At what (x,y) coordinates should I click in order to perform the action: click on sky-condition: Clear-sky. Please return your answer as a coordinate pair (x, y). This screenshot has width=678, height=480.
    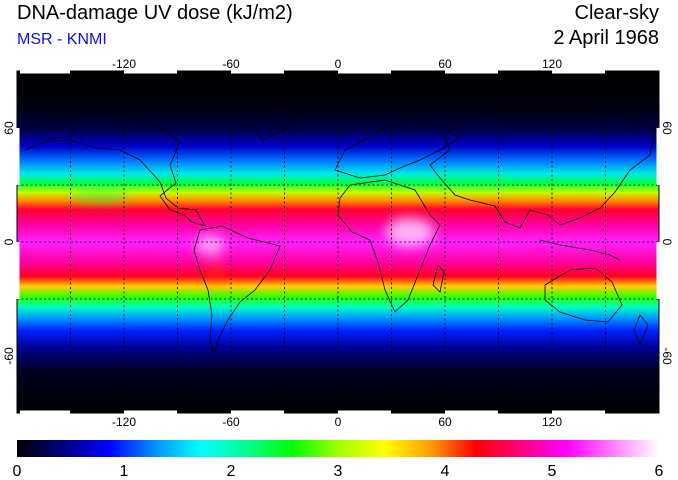
    Looking at the image, I should click on (616, 13).